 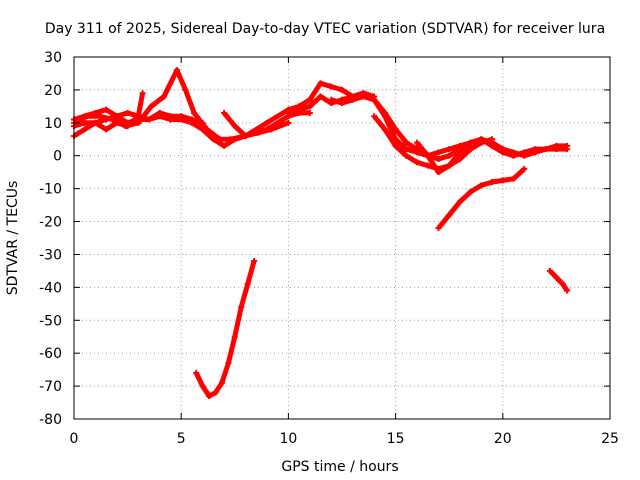 What do you see at coordinates (50, 420) in the screenshot?
I see `y-tick-label: -80` at bounding box center [50, 420].